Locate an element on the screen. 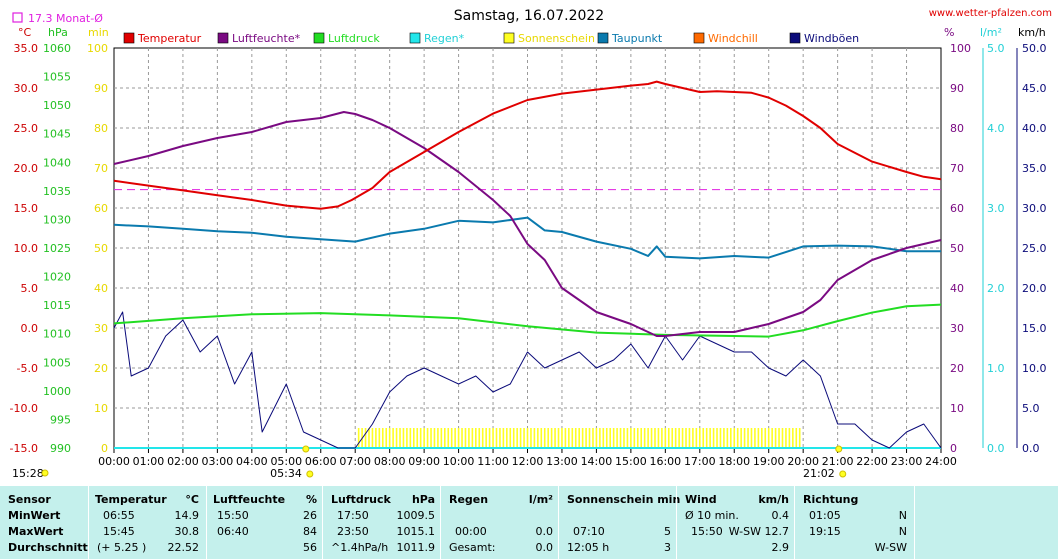 The image size is (1058, 559). wind-unit: km/h is located at coordinates (773, 499).